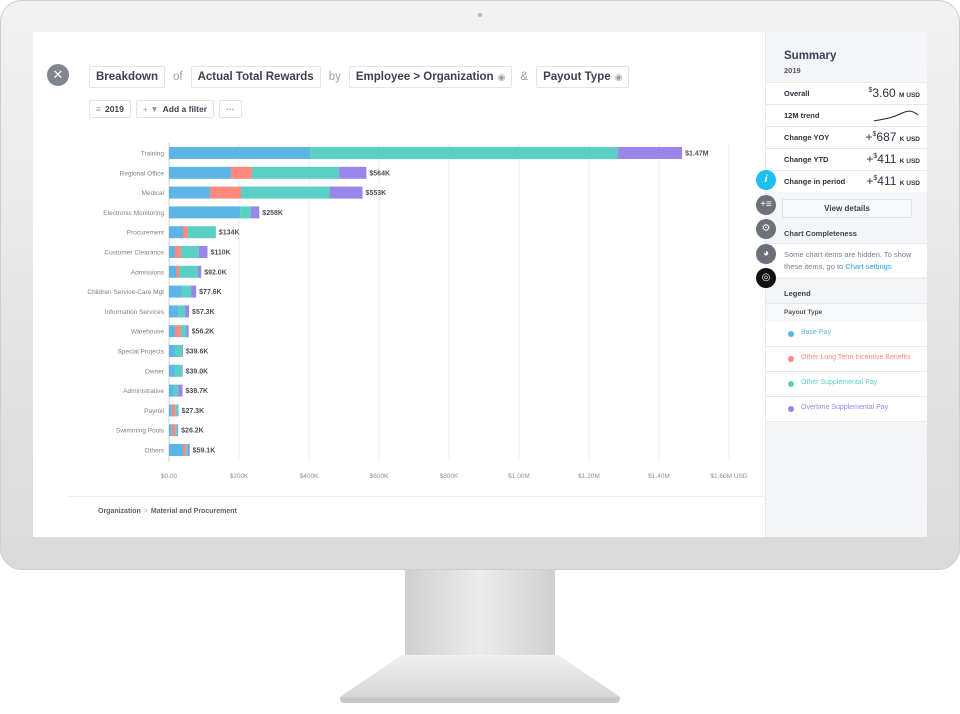  I want to click on legend-item: Overtime Supplemental Pay, so click(846, 409).